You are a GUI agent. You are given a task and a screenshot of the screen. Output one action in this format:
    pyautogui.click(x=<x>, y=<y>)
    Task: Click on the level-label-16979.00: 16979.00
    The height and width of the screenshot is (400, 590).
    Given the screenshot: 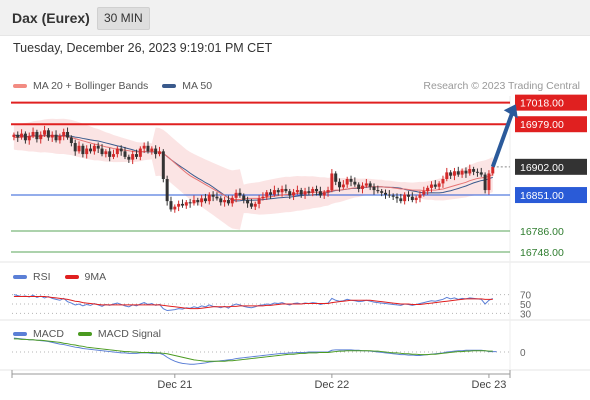 What is the action you would take?
    pyautogui.click(x=551, y=124)
    